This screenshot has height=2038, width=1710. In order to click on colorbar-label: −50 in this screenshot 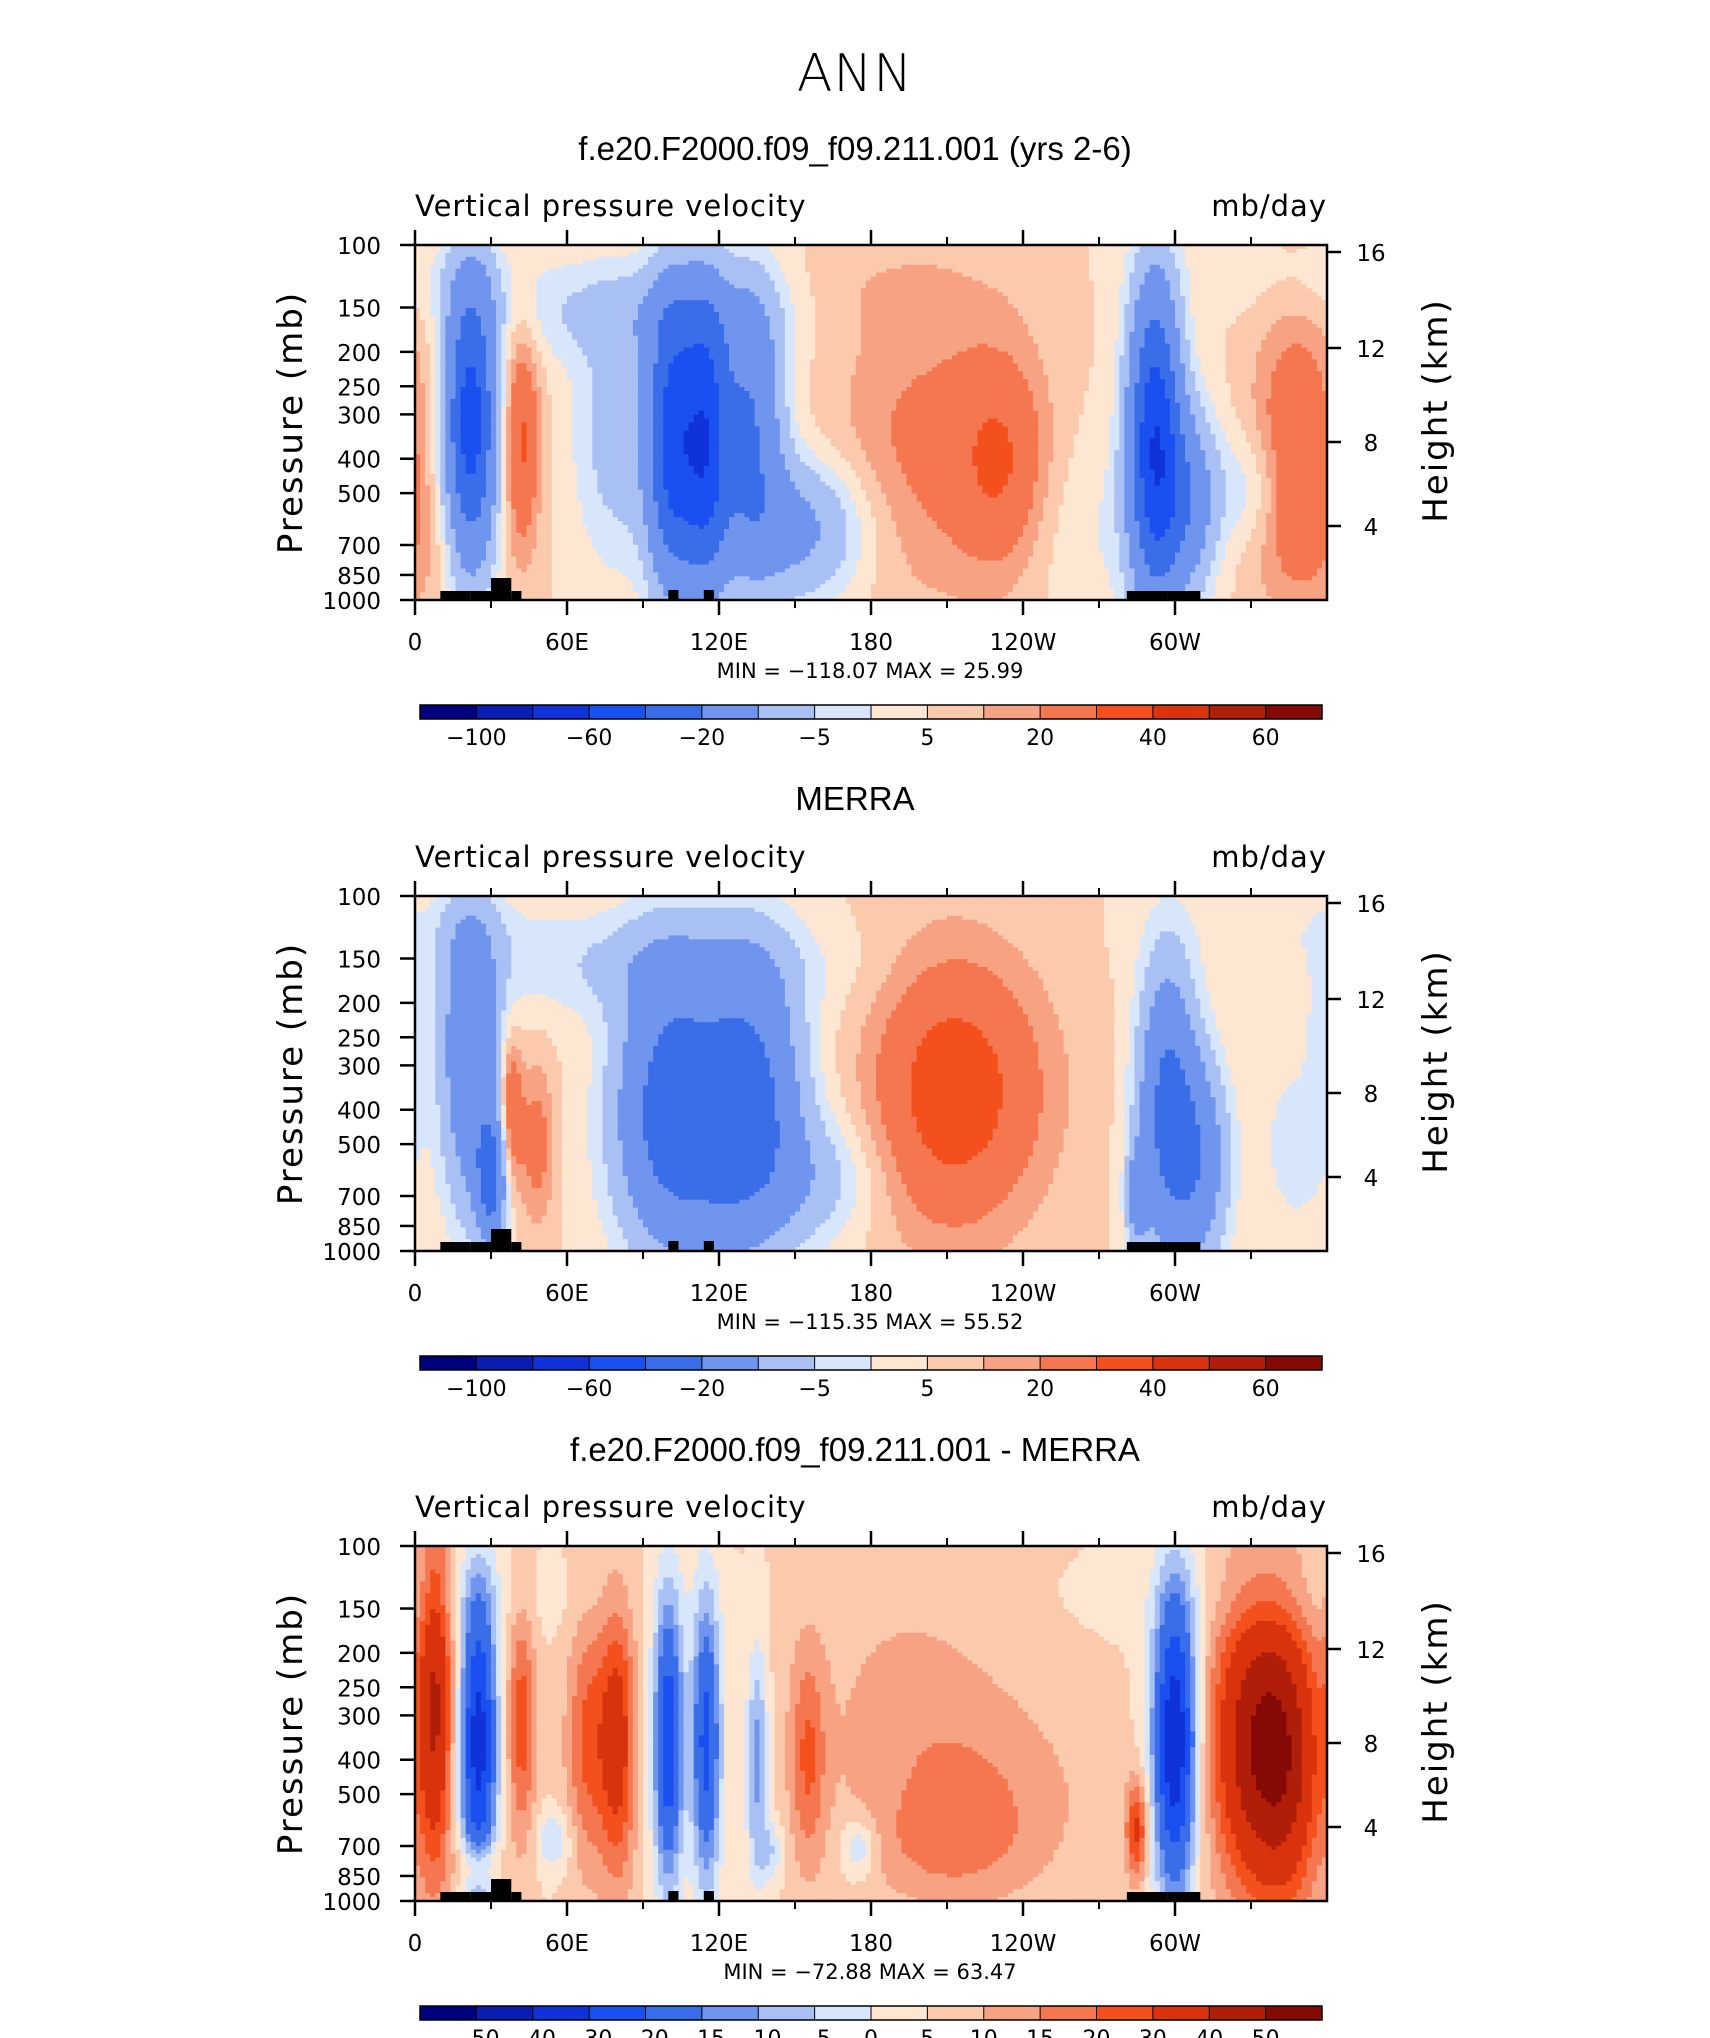, I will do `click(476, 2032)`.